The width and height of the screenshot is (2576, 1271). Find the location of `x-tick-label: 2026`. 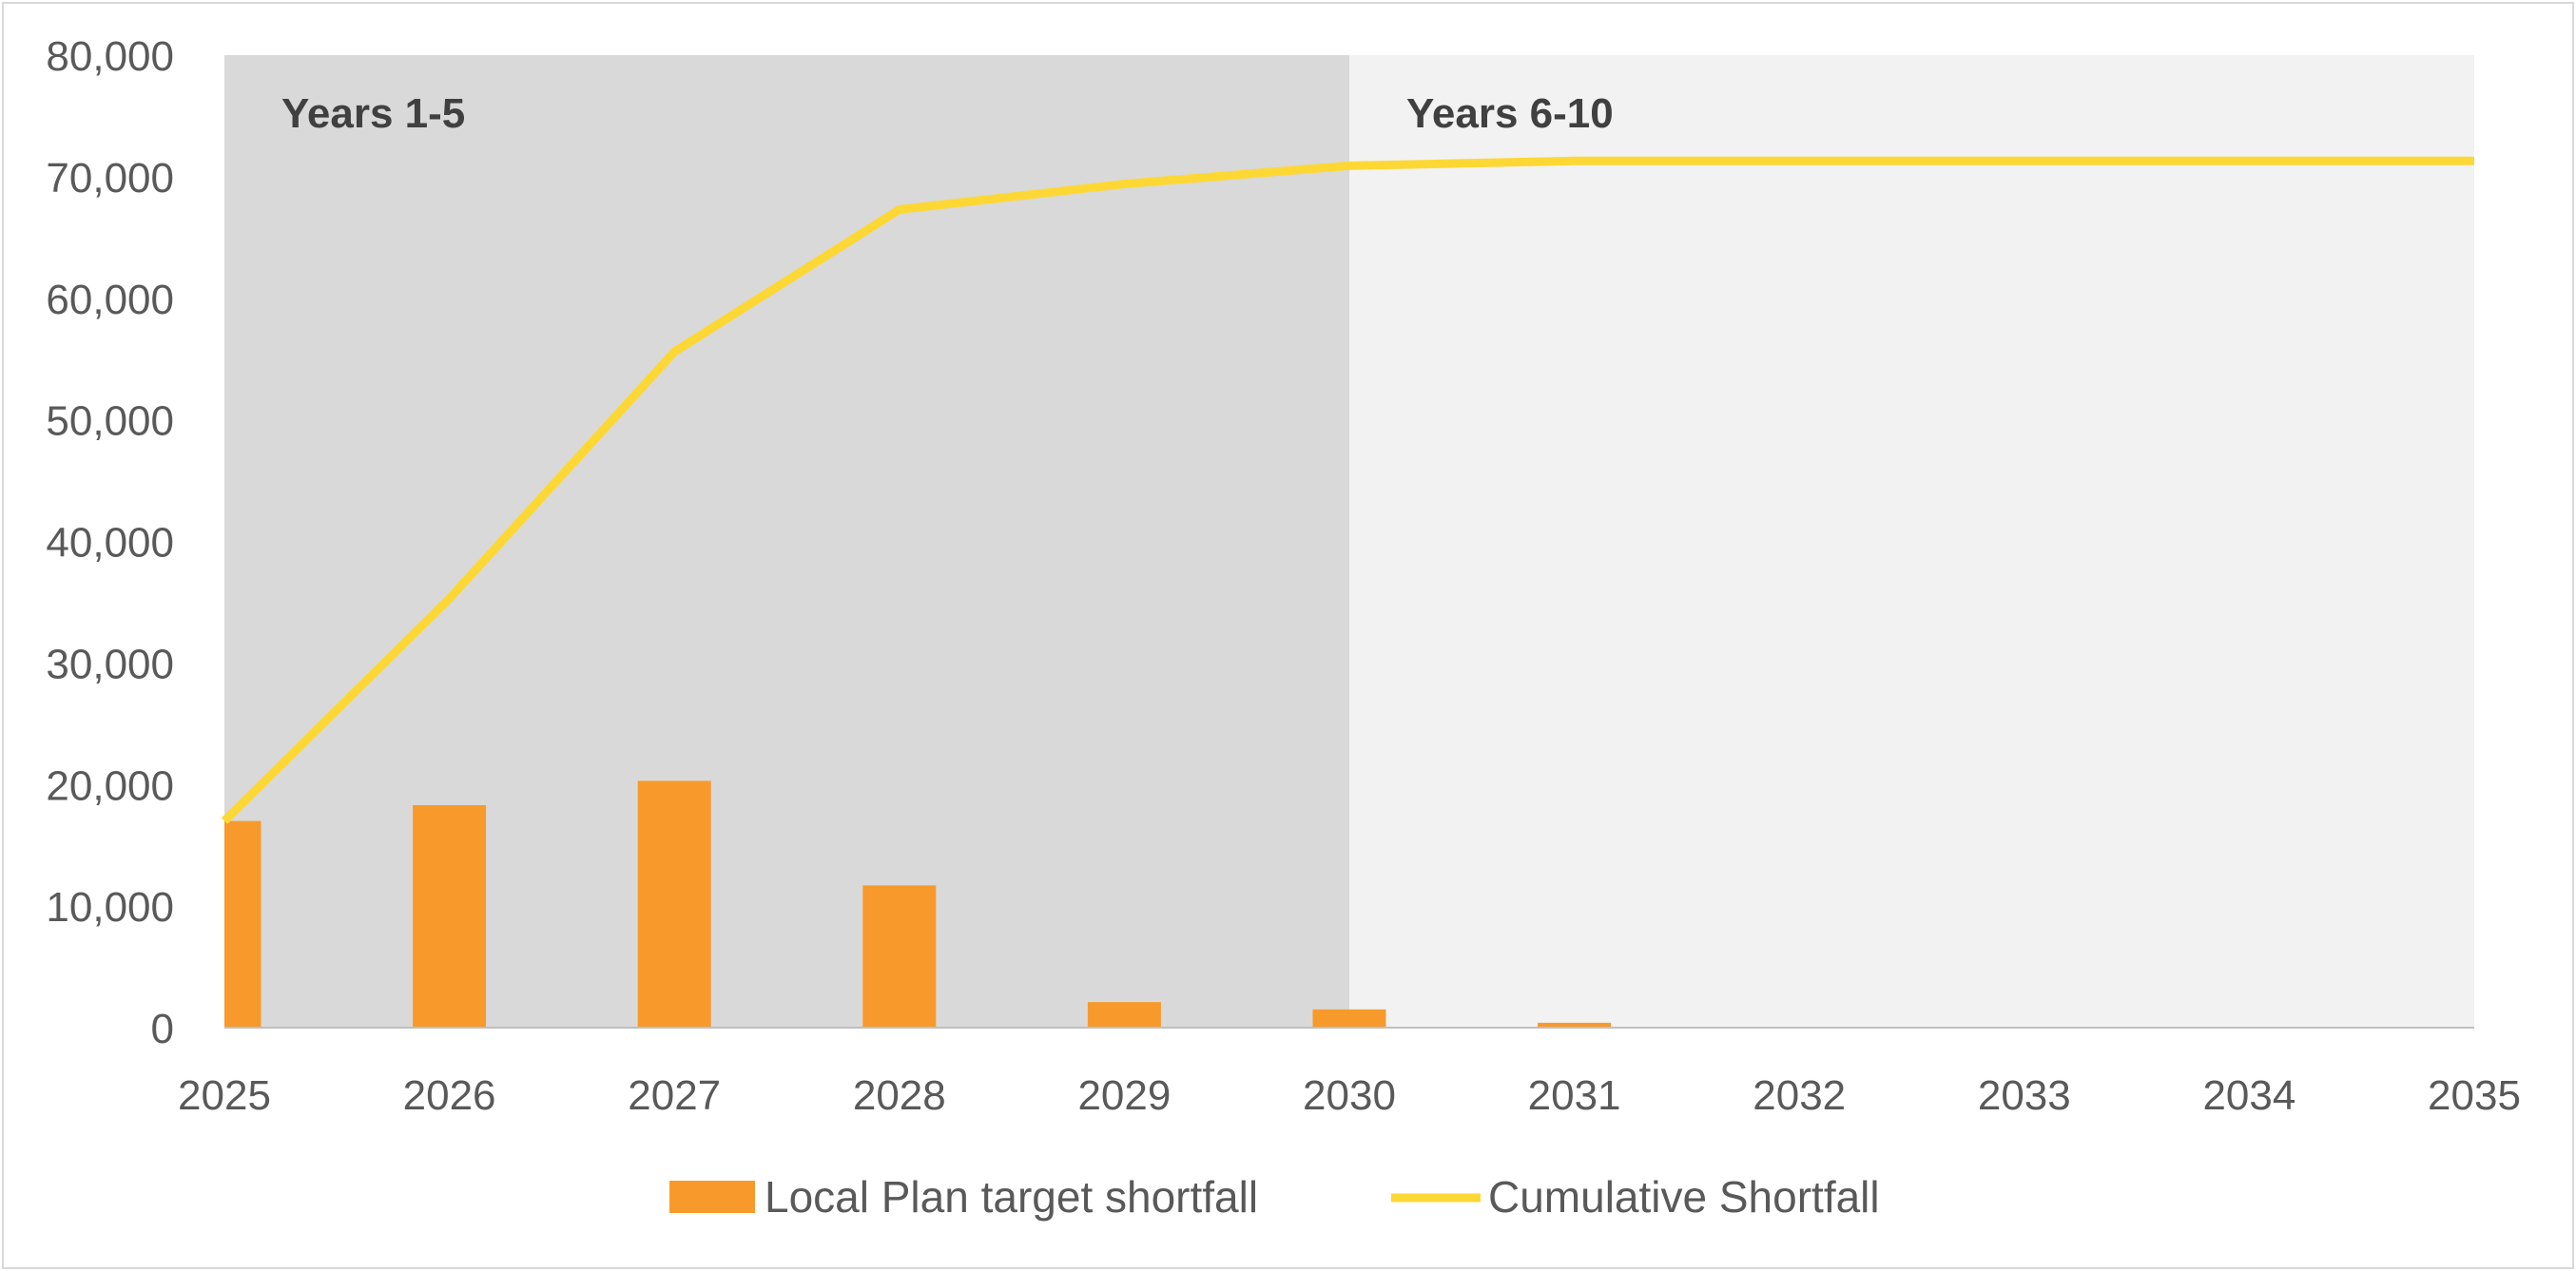

x-tick-label: 2026 is located at coordinates (449, 1095).